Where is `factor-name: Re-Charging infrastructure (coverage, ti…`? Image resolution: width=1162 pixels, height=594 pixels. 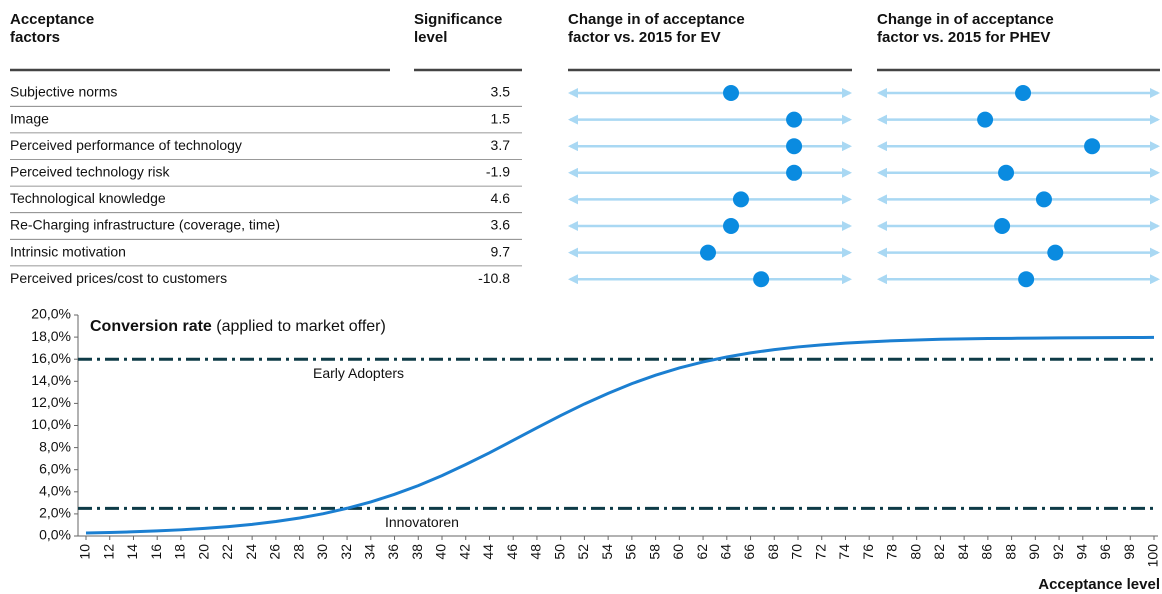
factor-name: Re-Charging infrastructure (coverage, ti… is located at coordinates (145, 225).